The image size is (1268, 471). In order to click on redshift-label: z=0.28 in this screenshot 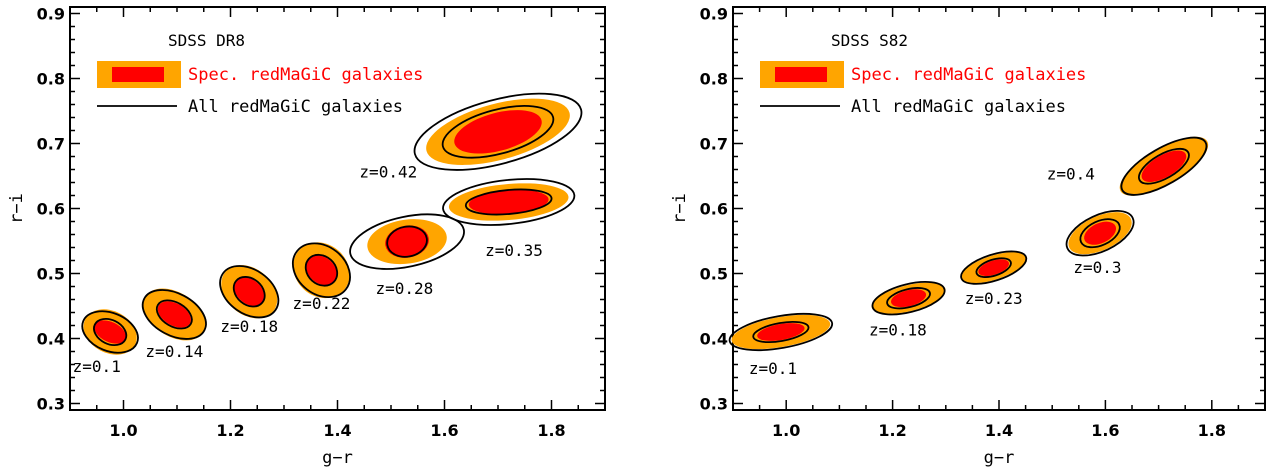, I will do `click(404, 288)`.